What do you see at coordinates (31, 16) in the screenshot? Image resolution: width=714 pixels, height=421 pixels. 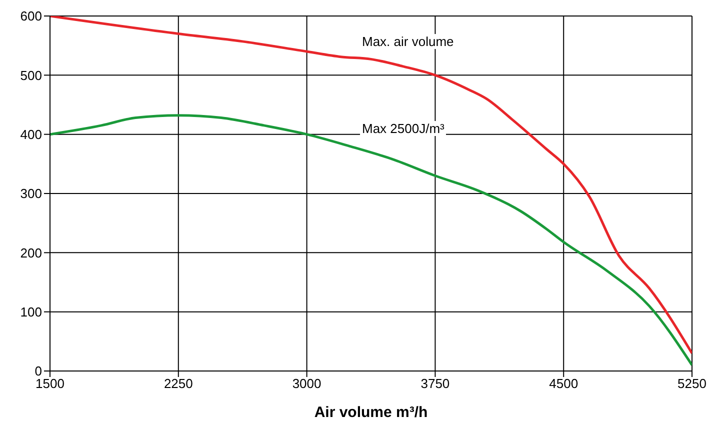 I see `y-tick-label: 600` at bounding box center [31, 16].